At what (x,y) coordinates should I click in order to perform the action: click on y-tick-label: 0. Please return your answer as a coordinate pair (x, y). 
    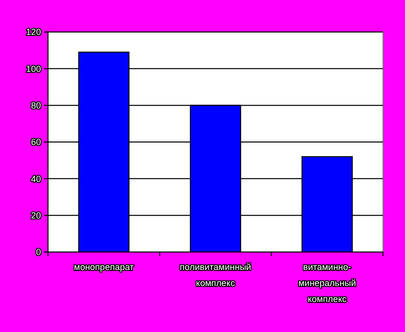
    Looking at the image, I should click on (38, 252).